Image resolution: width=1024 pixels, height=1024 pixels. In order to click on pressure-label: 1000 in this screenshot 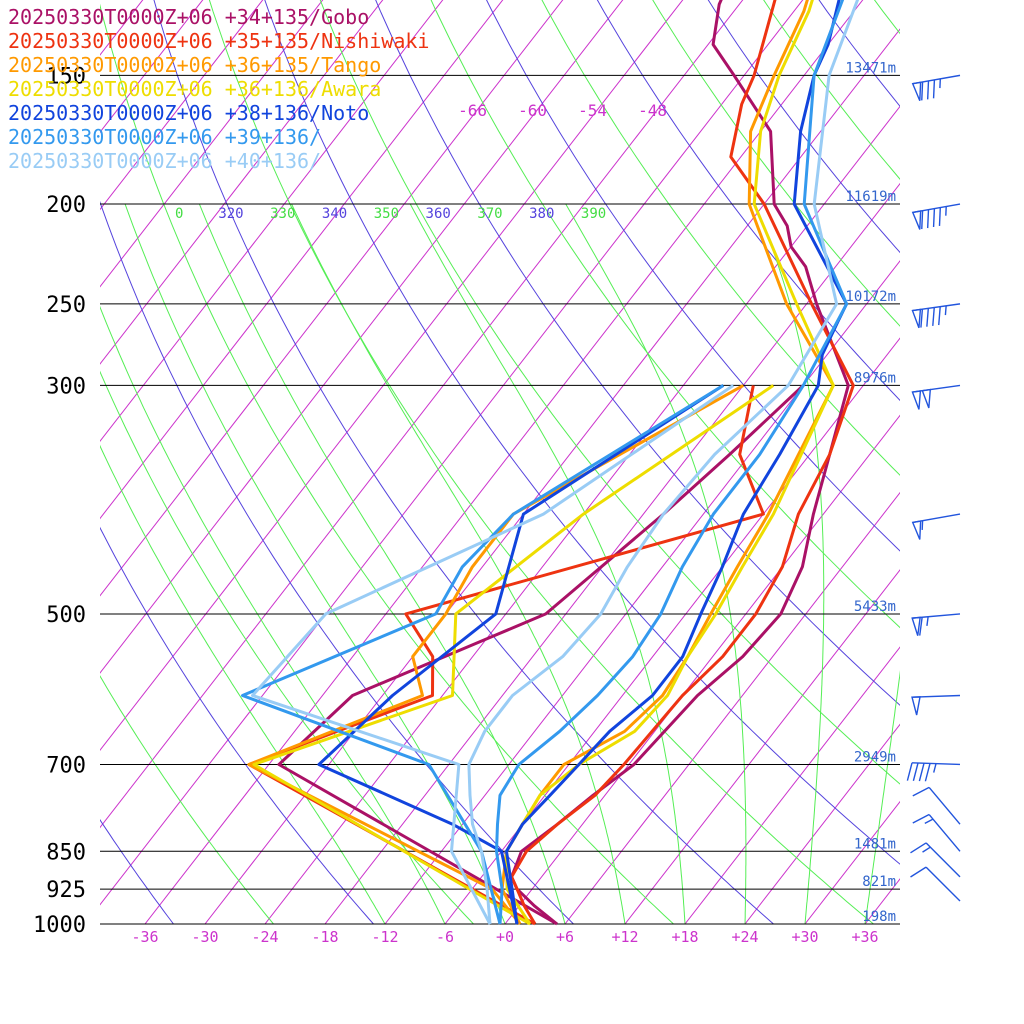, I will do `click(59, 925)`.